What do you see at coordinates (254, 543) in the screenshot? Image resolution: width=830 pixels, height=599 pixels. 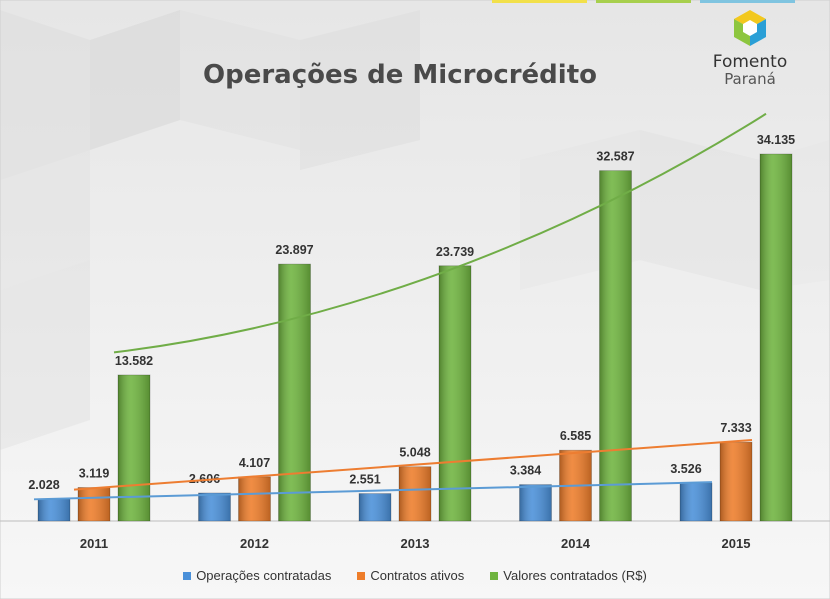 I see `x-tick-label-2012: 2012` at bounding box center [254, 543].